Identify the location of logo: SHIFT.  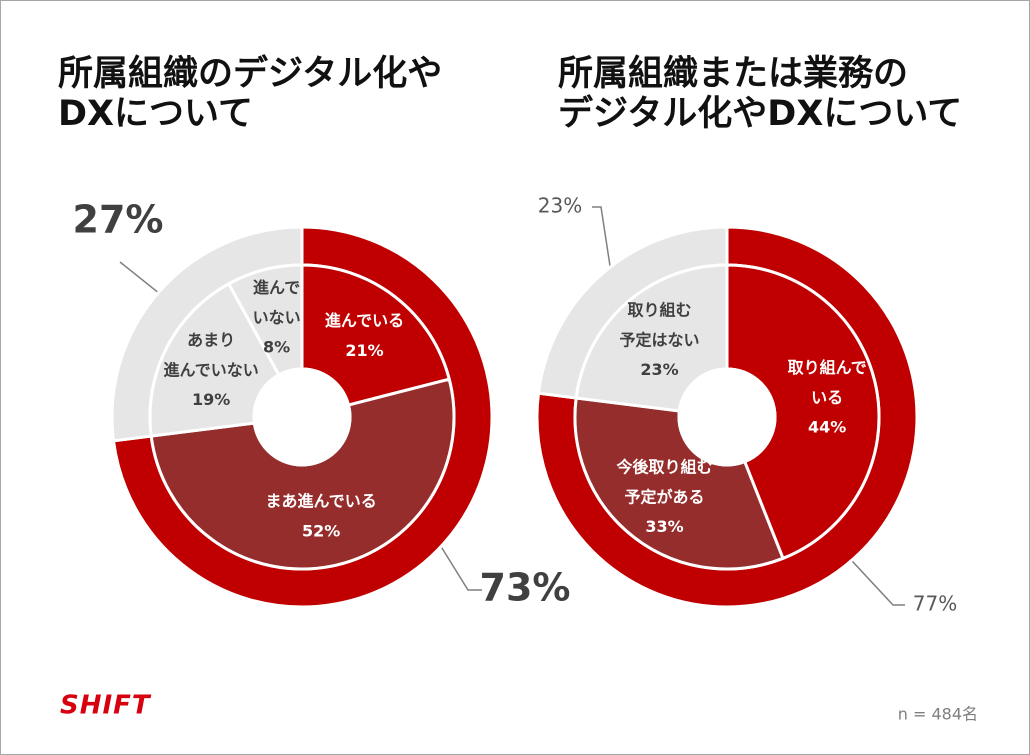
(106, 706).